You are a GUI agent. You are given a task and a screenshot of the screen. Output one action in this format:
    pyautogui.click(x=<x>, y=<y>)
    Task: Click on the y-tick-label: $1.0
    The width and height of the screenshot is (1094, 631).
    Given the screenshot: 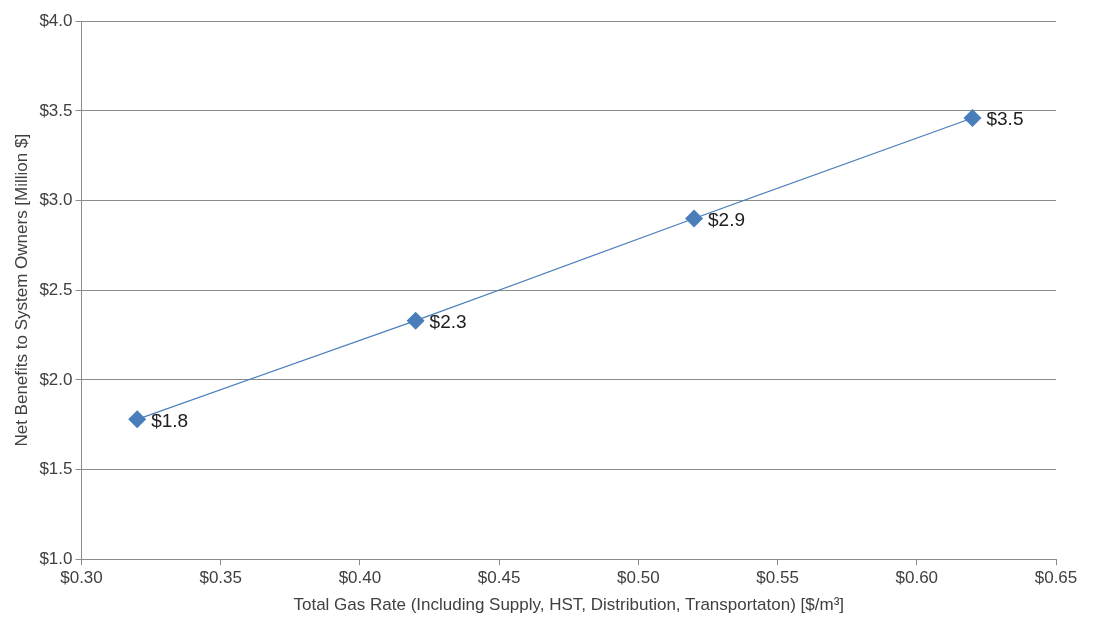 What is the action you would take?
    pyautogui.click(x=56, y=558)
    